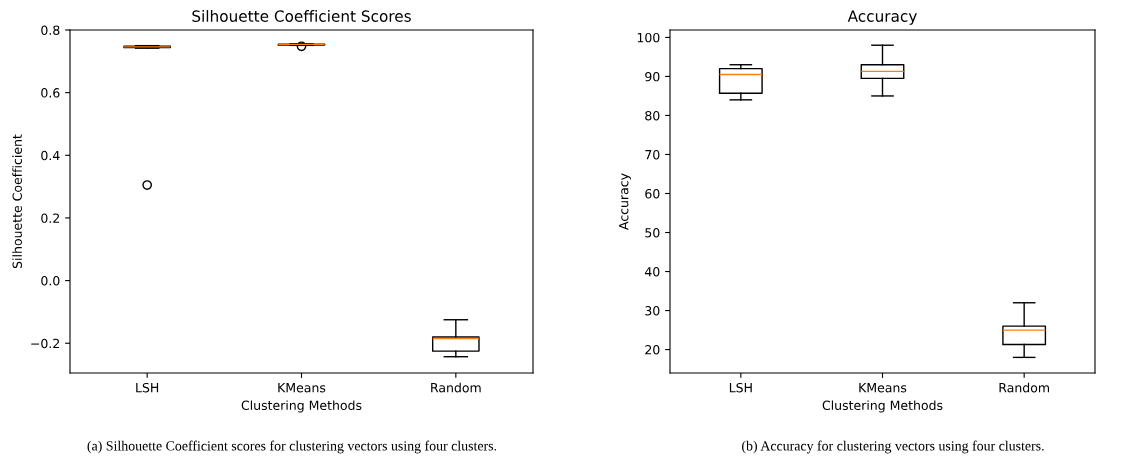 The width and height of the screenshot is (1124, 459). I want to click on chart-title: Accuracy, so click(882, 17).